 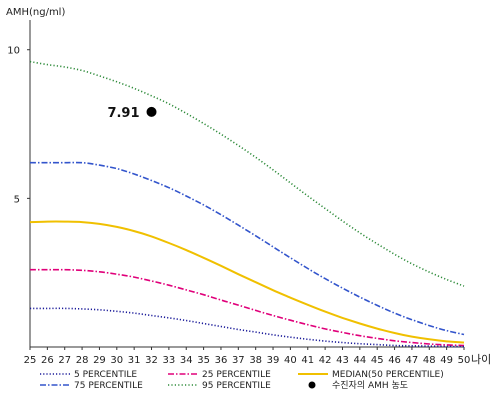 What do you see at coordinates (186, 360) in the screenshot?
I see `x-tick-label: 34` at bounding box center [186, 360].